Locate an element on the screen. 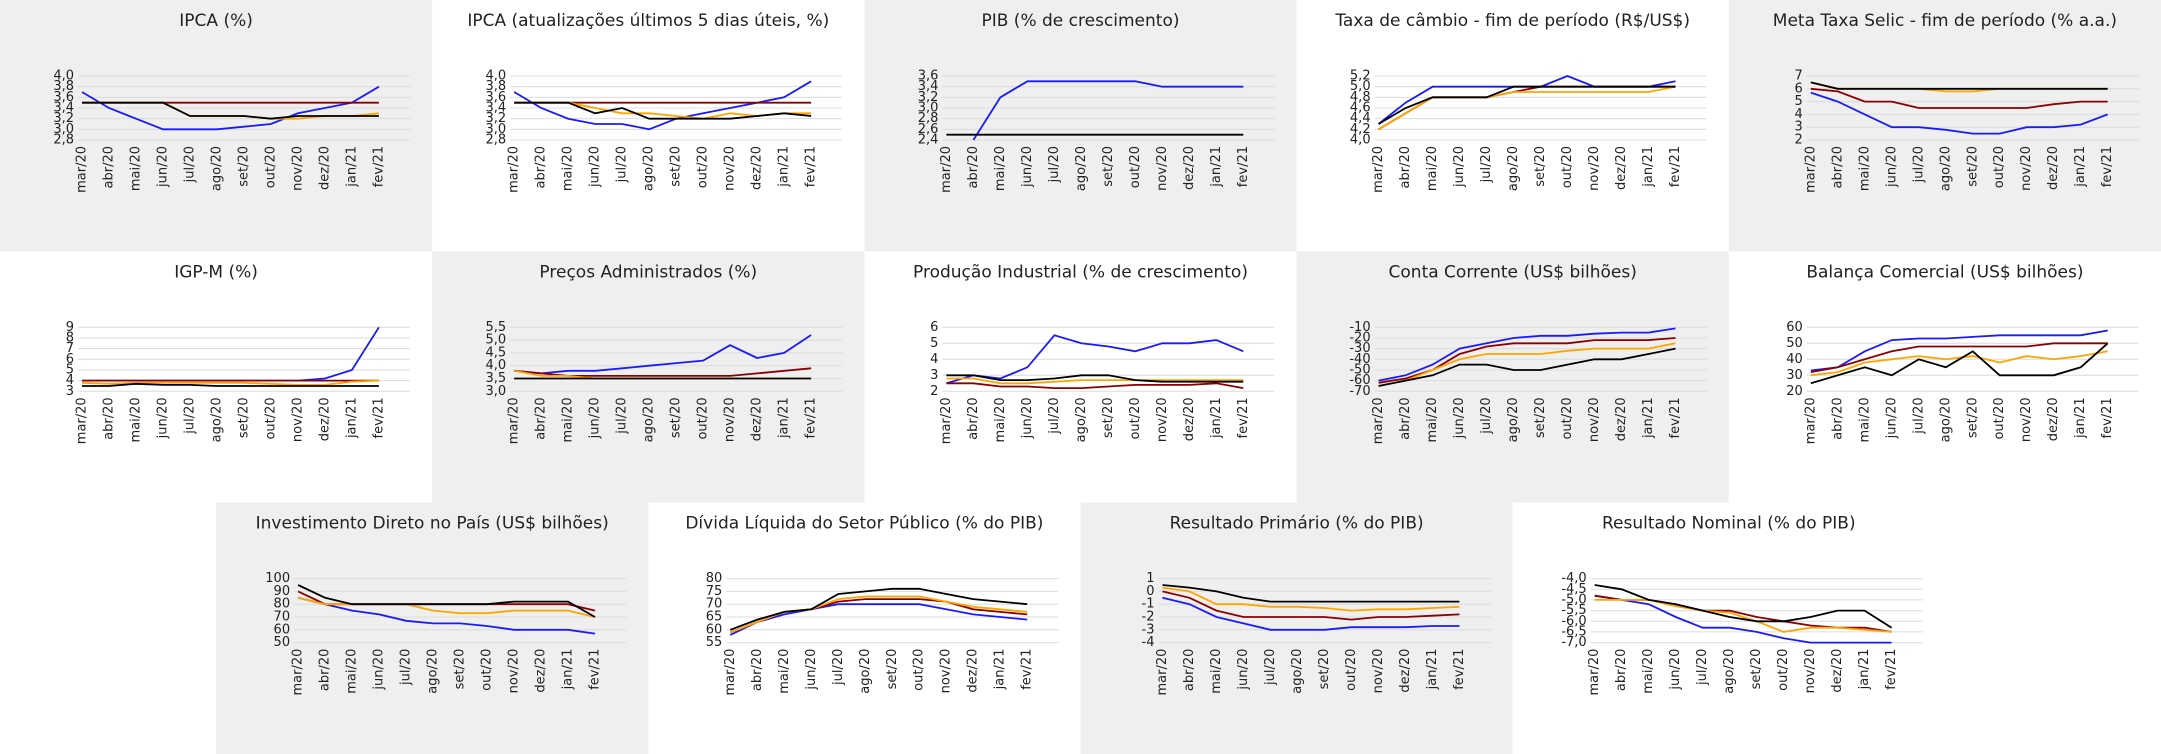  y-tick-label: 3 is located at coordinates (934, 375).